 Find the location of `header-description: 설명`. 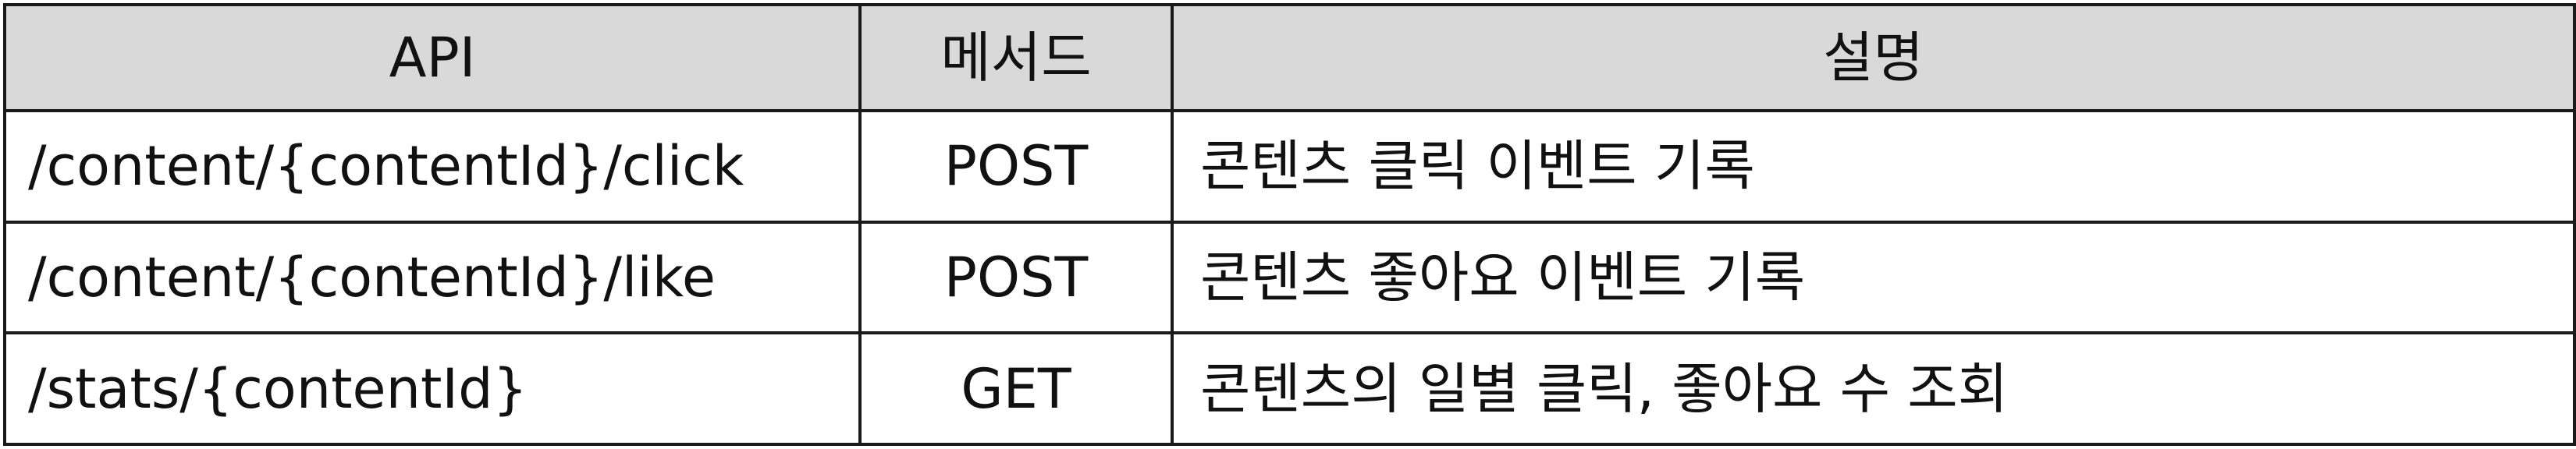

header-description: 설명 is located at coordinates (1873, 58).